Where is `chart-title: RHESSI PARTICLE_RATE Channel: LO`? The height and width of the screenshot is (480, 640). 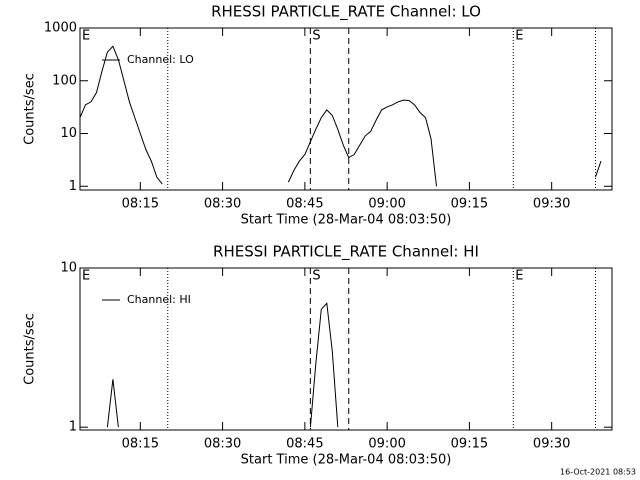 chart-title: RHESSI PARTICLE_RATE Channel: LO is located at coordinates (346, 12).